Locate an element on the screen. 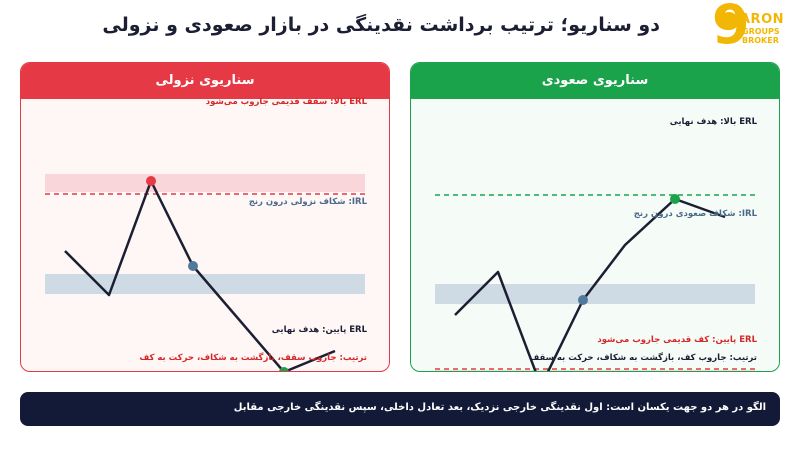 The image size is (800, 450). bearish-erl-low-label: ERL پایین: هدف نهایی is located at coordinates (319, 330).